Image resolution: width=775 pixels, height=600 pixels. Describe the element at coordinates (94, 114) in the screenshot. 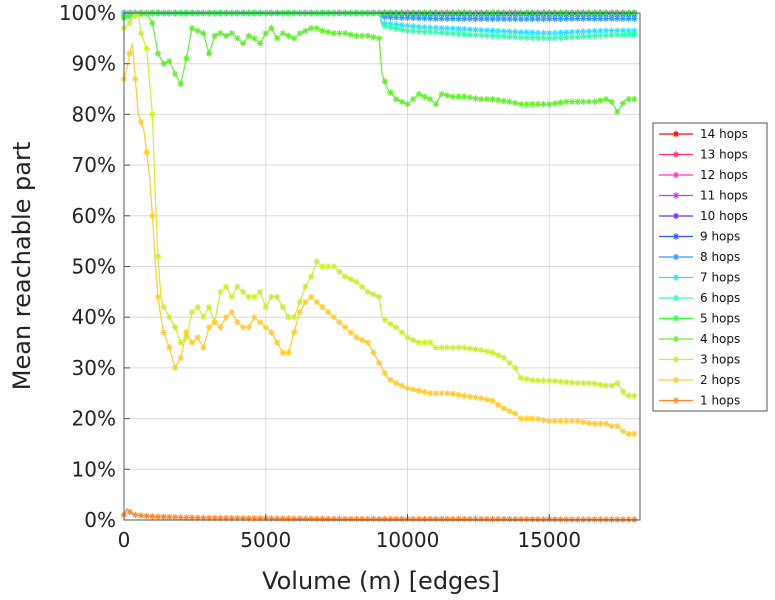

I see `y-tick-label: 80%` at that location.